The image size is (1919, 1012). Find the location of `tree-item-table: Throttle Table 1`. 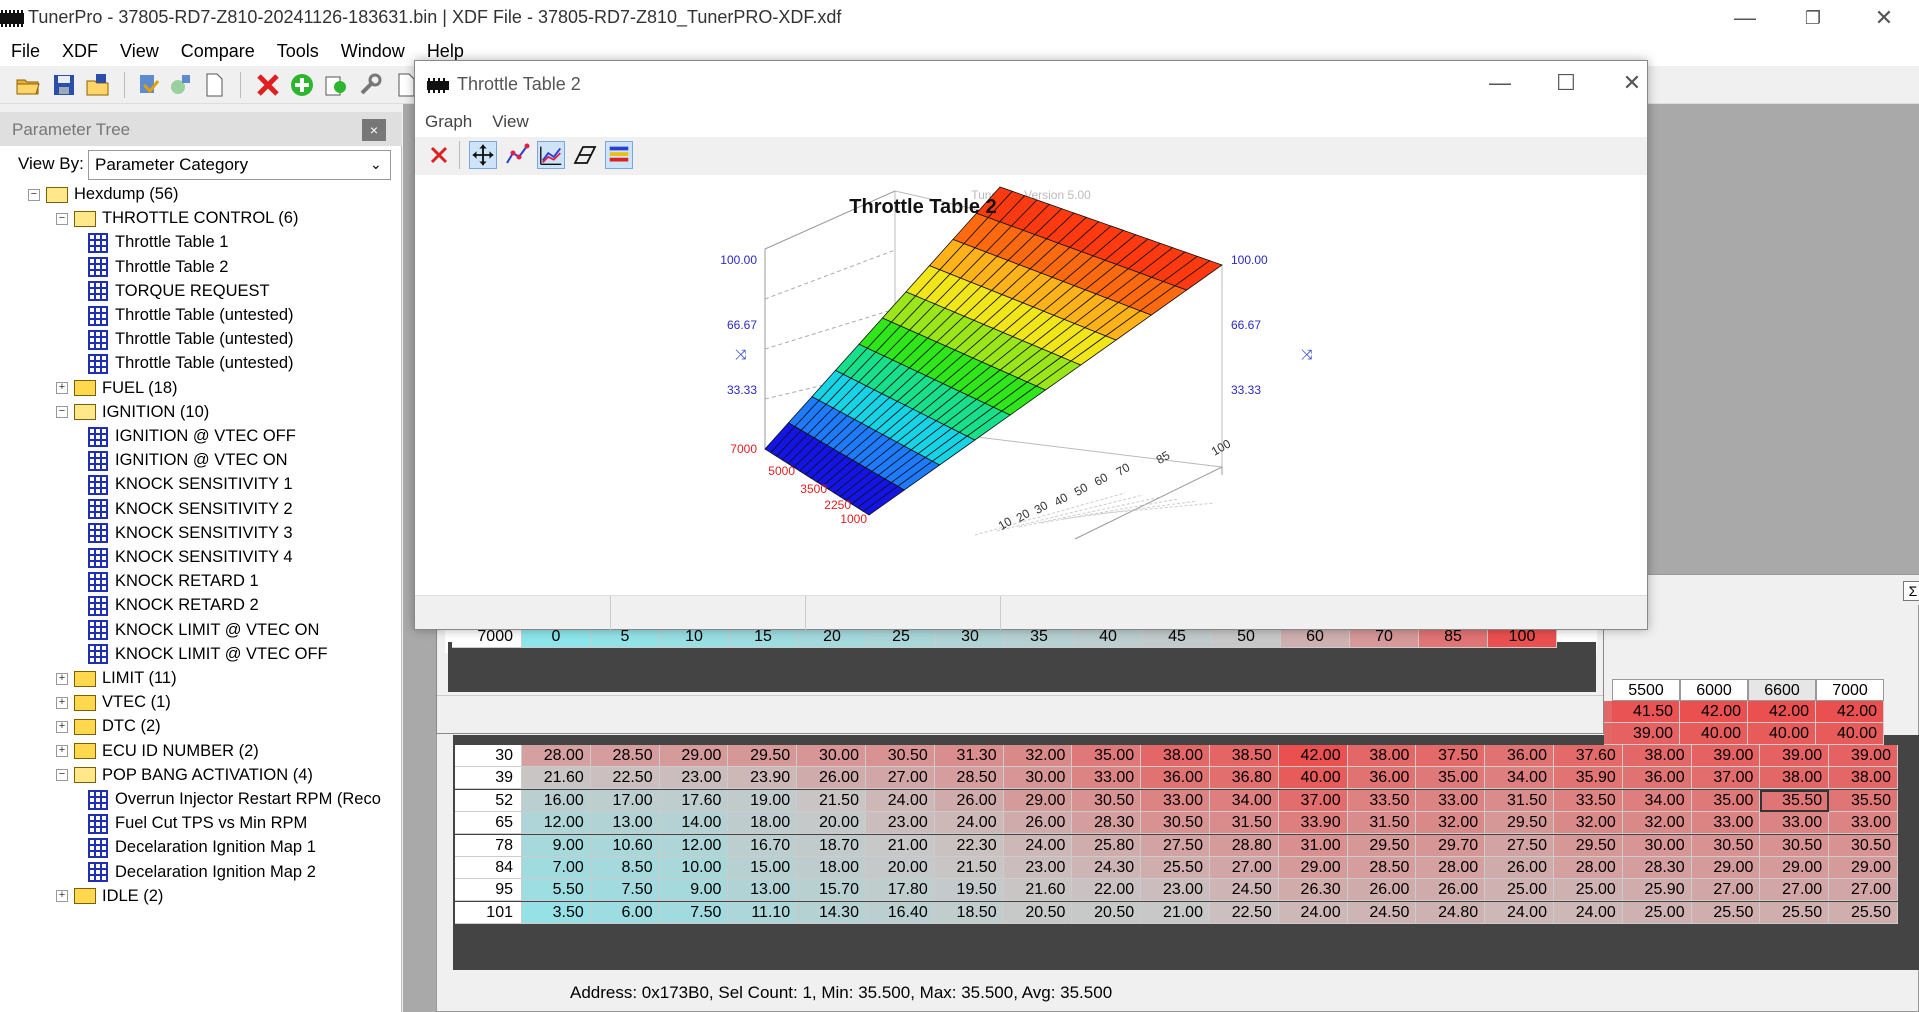

tree-item-table: Throttle Table 1 is located at coordinates (158, 242).